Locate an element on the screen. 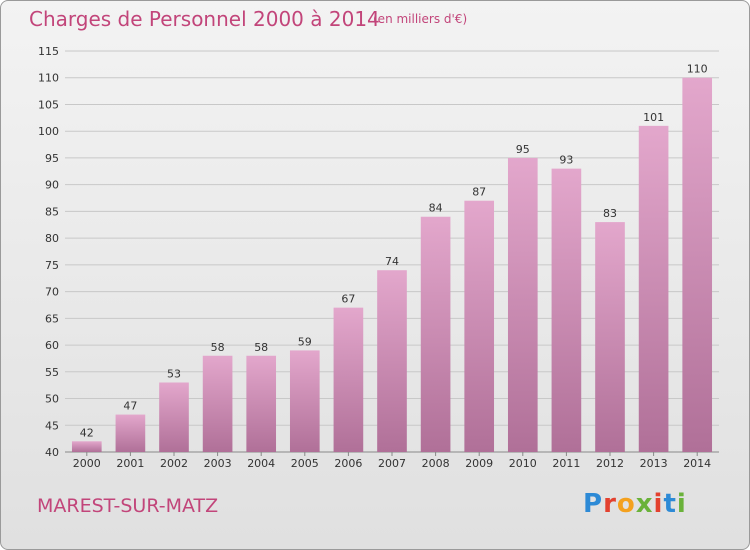  brand-letter: r is located at coordinates (610, 504).